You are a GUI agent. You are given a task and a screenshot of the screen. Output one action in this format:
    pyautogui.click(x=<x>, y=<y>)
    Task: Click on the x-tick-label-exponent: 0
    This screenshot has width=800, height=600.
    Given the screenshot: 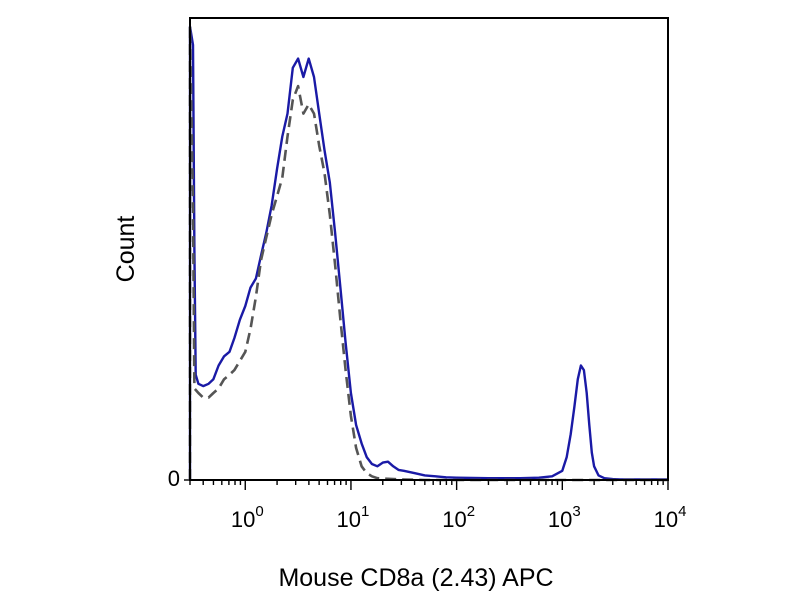 What is the action you would take?
    pyautogui.click(x=259, y=511)
    